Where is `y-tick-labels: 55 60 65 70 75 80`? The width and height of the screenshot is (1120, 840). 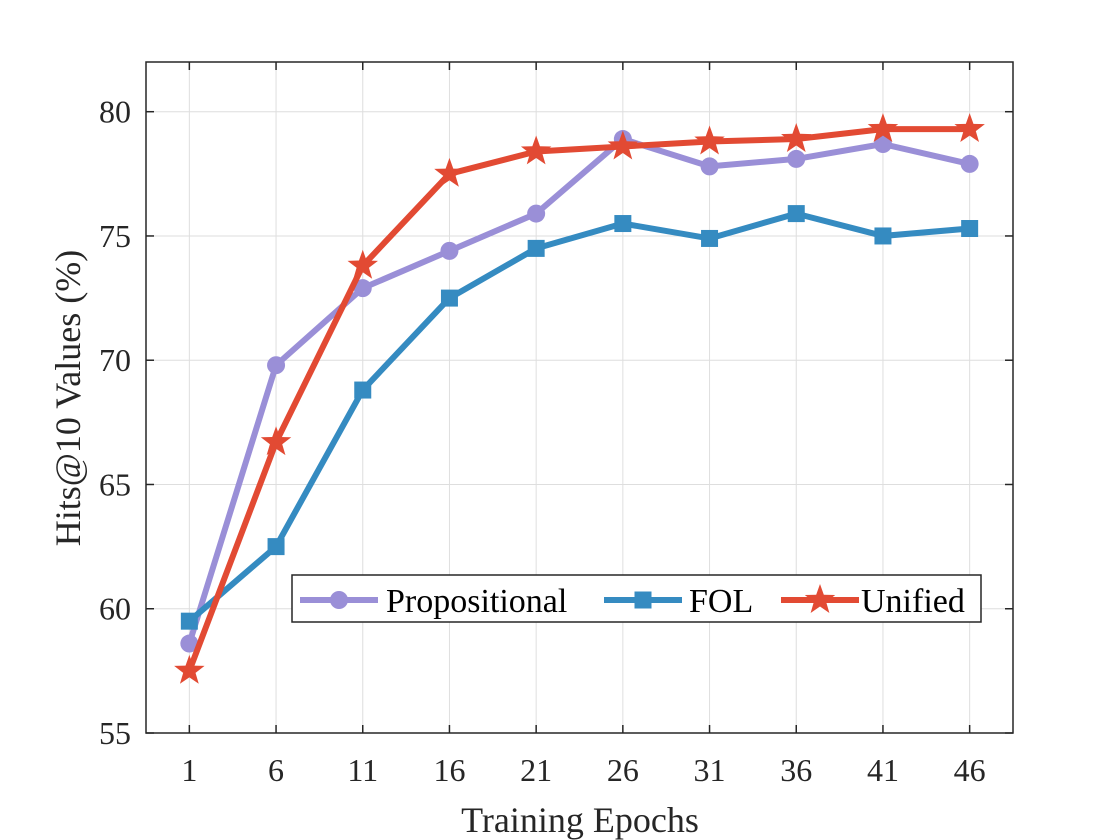
y-tick-labels: 55 60 65 70 75 80 is located at coordinates (115, 422).